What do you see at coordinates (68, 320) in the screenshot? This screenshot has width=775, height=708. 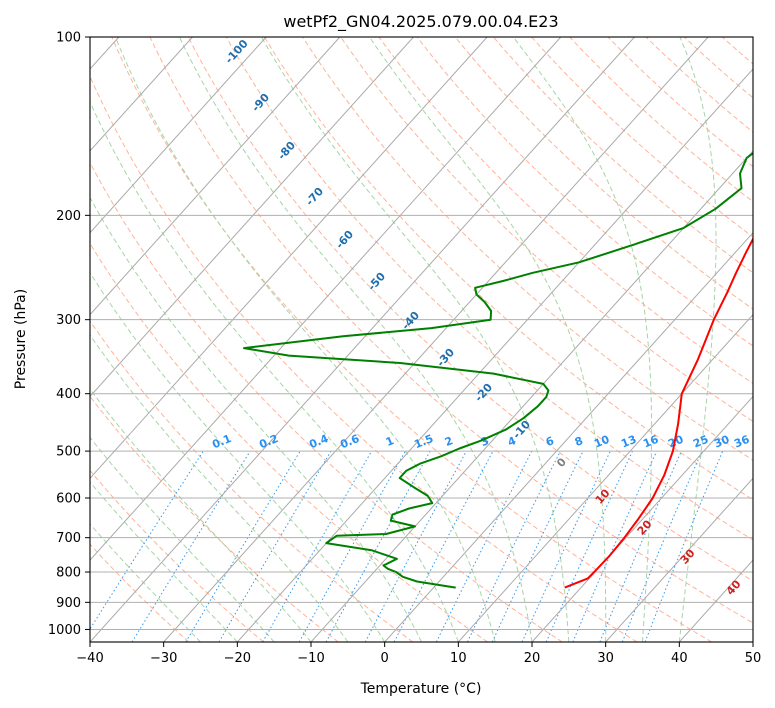 I see `y-tick-label: 300` at bounding box center [68, 320].